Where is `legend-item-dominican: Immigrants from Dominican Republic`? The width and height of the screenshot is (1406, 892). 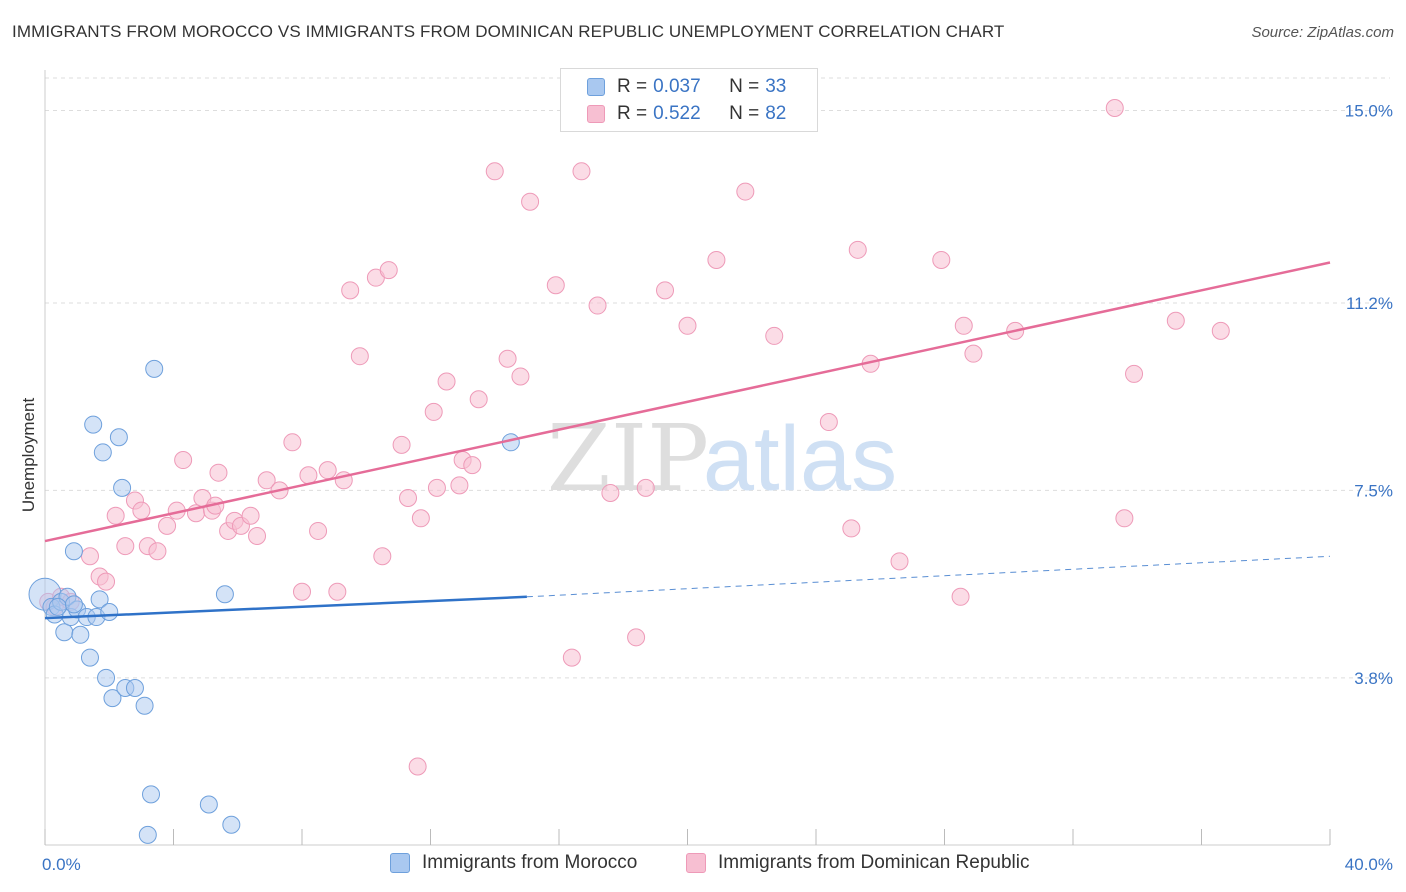
legend-item-dominican: Immigrants from Dominican Republic is located at coordinates (858, 863).